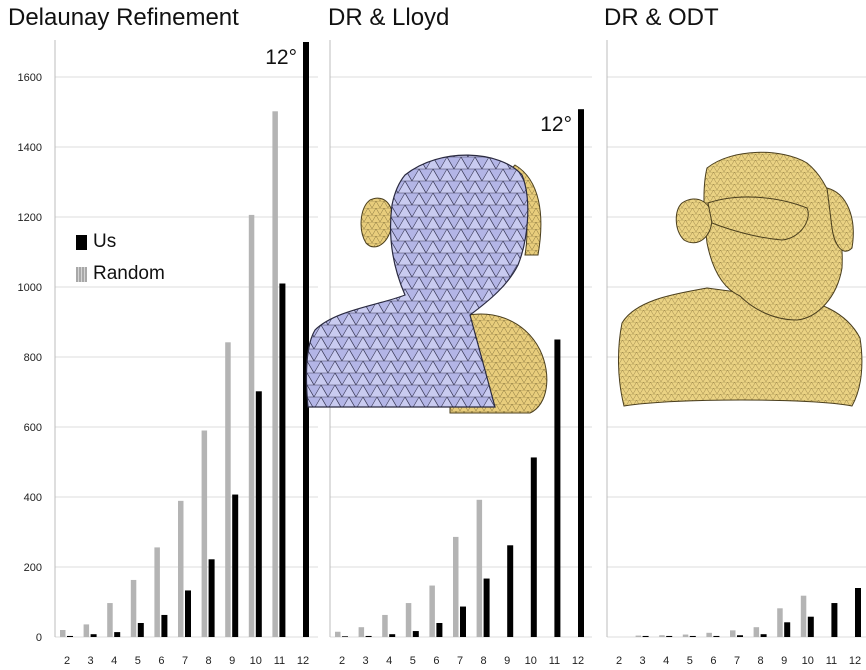  I want to click on y-tick-label: 400, so click(33, 498).